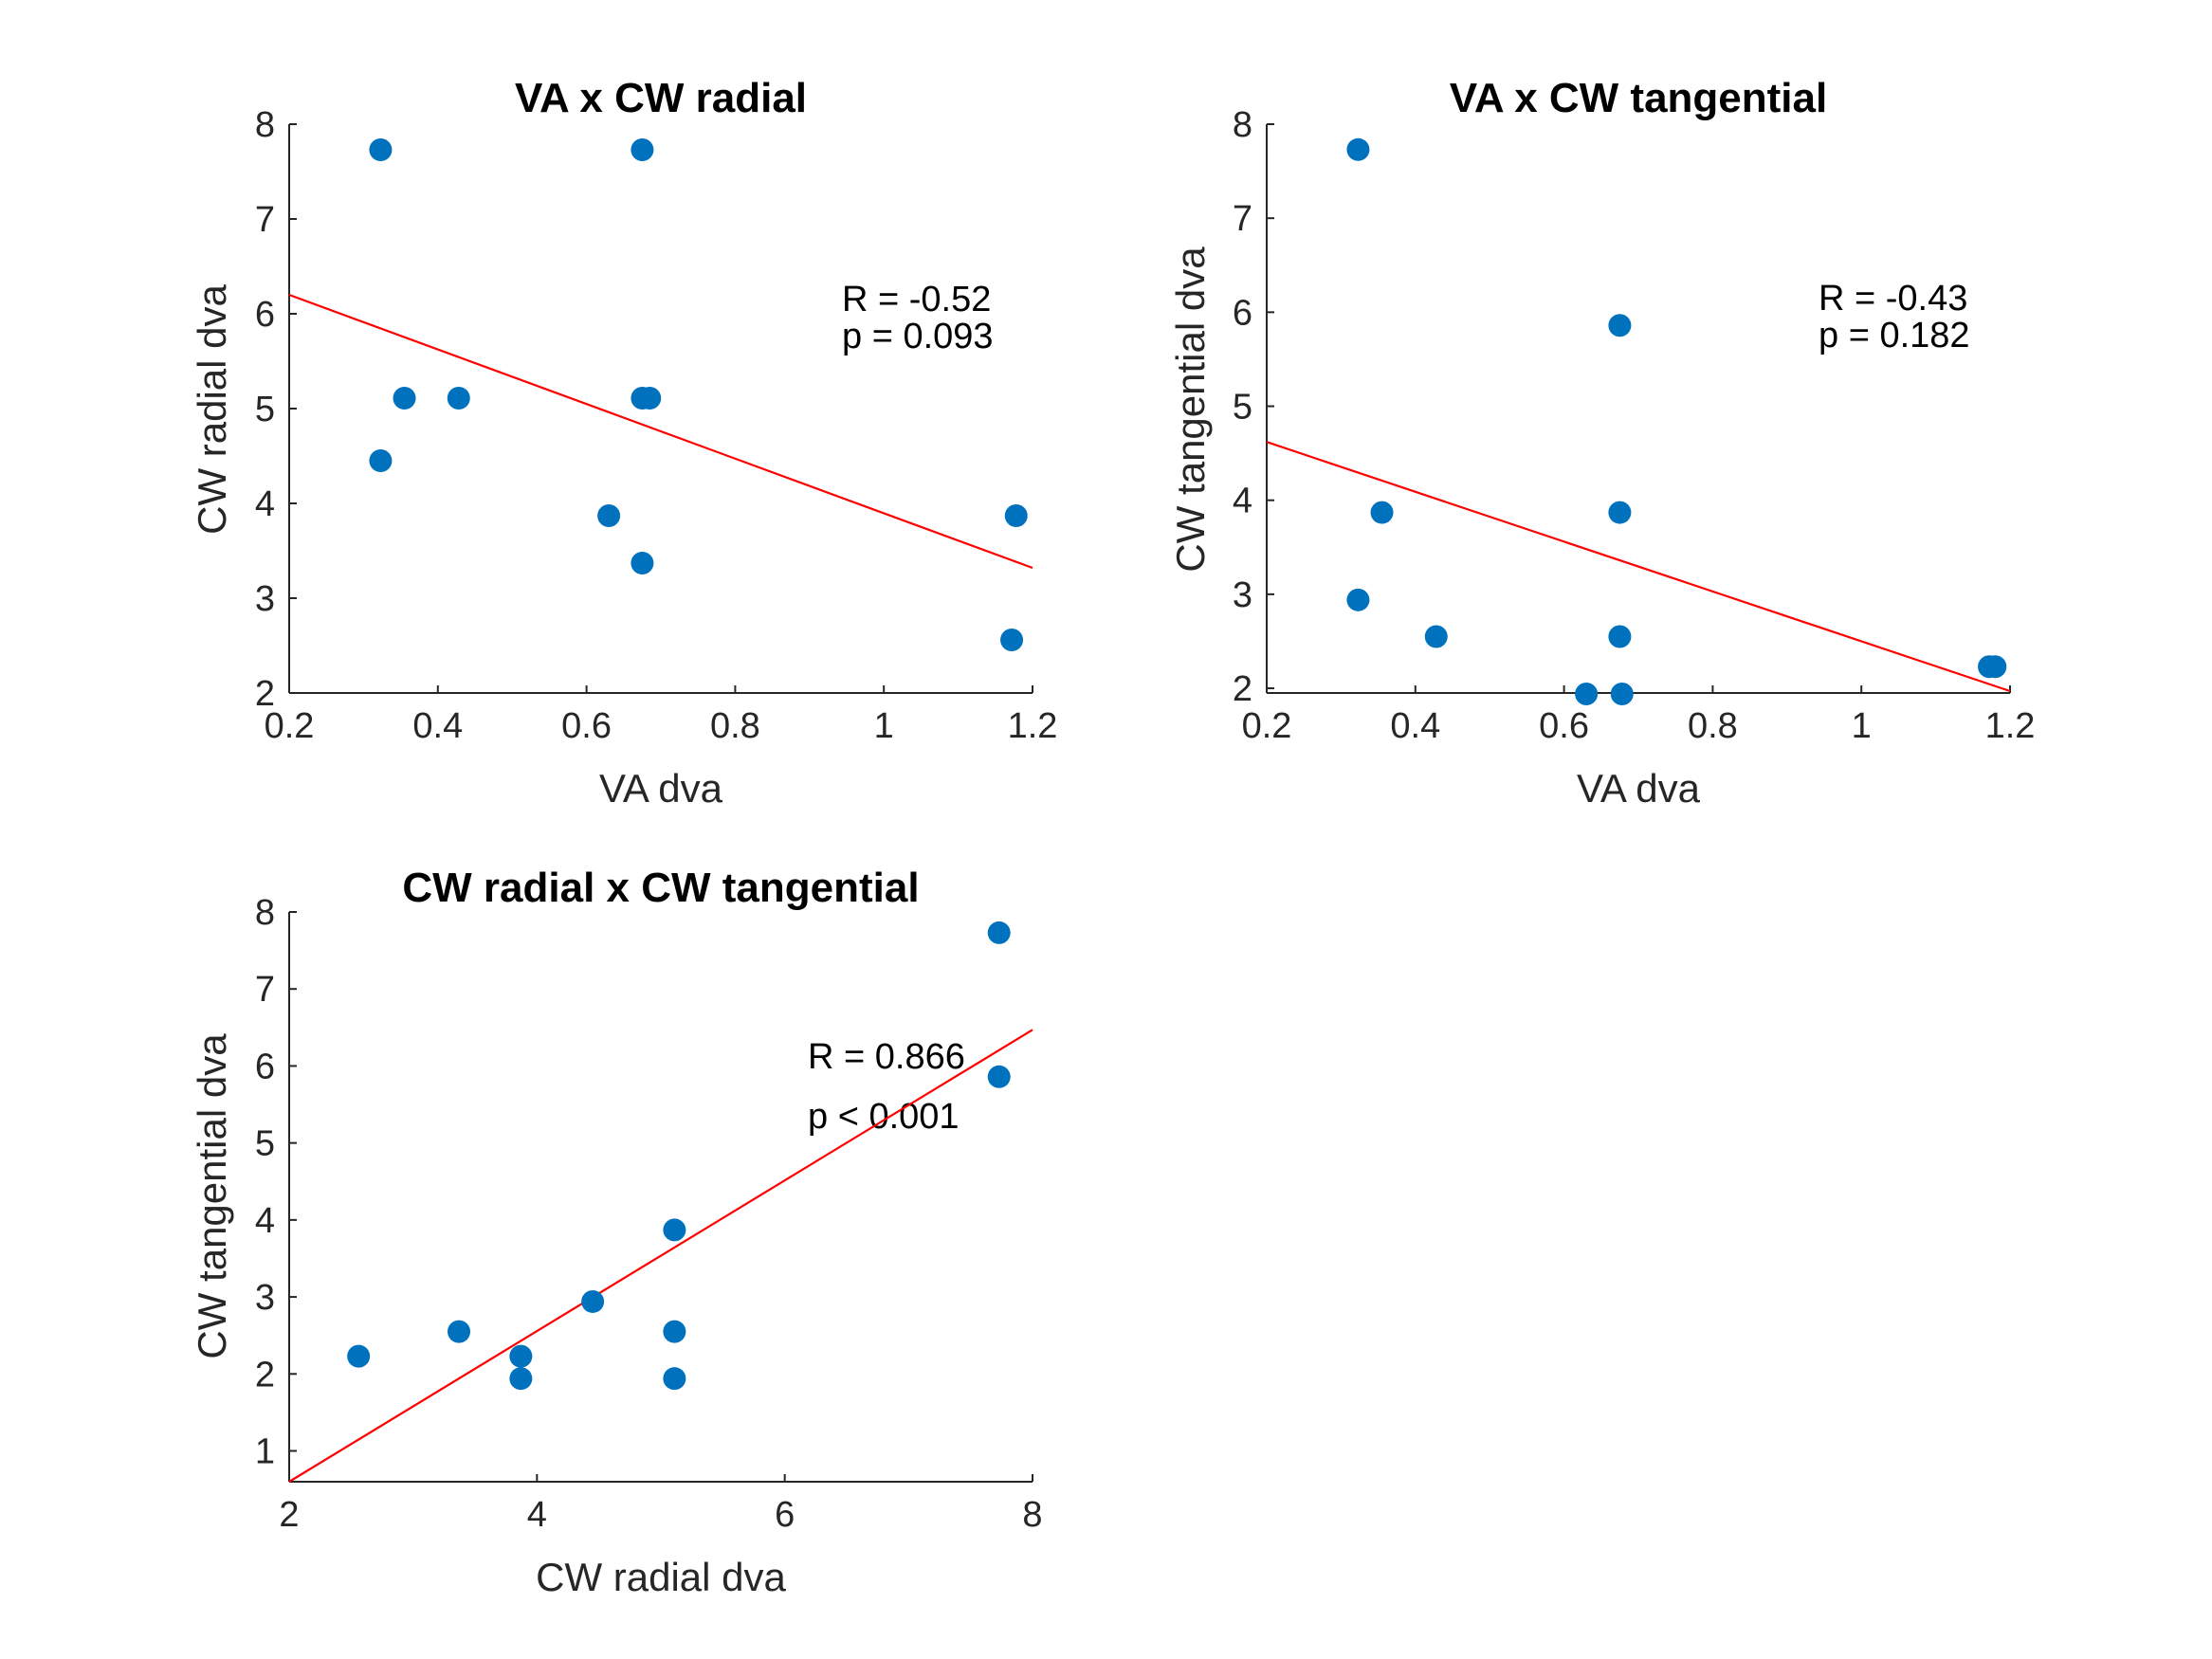  Describe the element at coordinates (212, 408) in the screenshot. I see `y-axis-label: CW radial dva` at that location.